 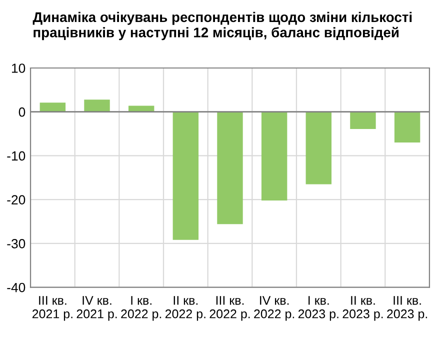 What do you see at coordinates (185, 308) in the screenshot?
I see `x-tick-label: II кв. 2022 р.` at bounding box center [185, 308].